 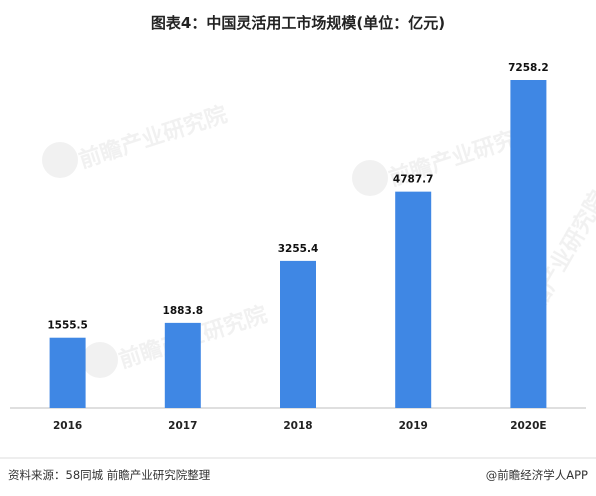 I want to click on bar-2018, so click(x=298, y=334).